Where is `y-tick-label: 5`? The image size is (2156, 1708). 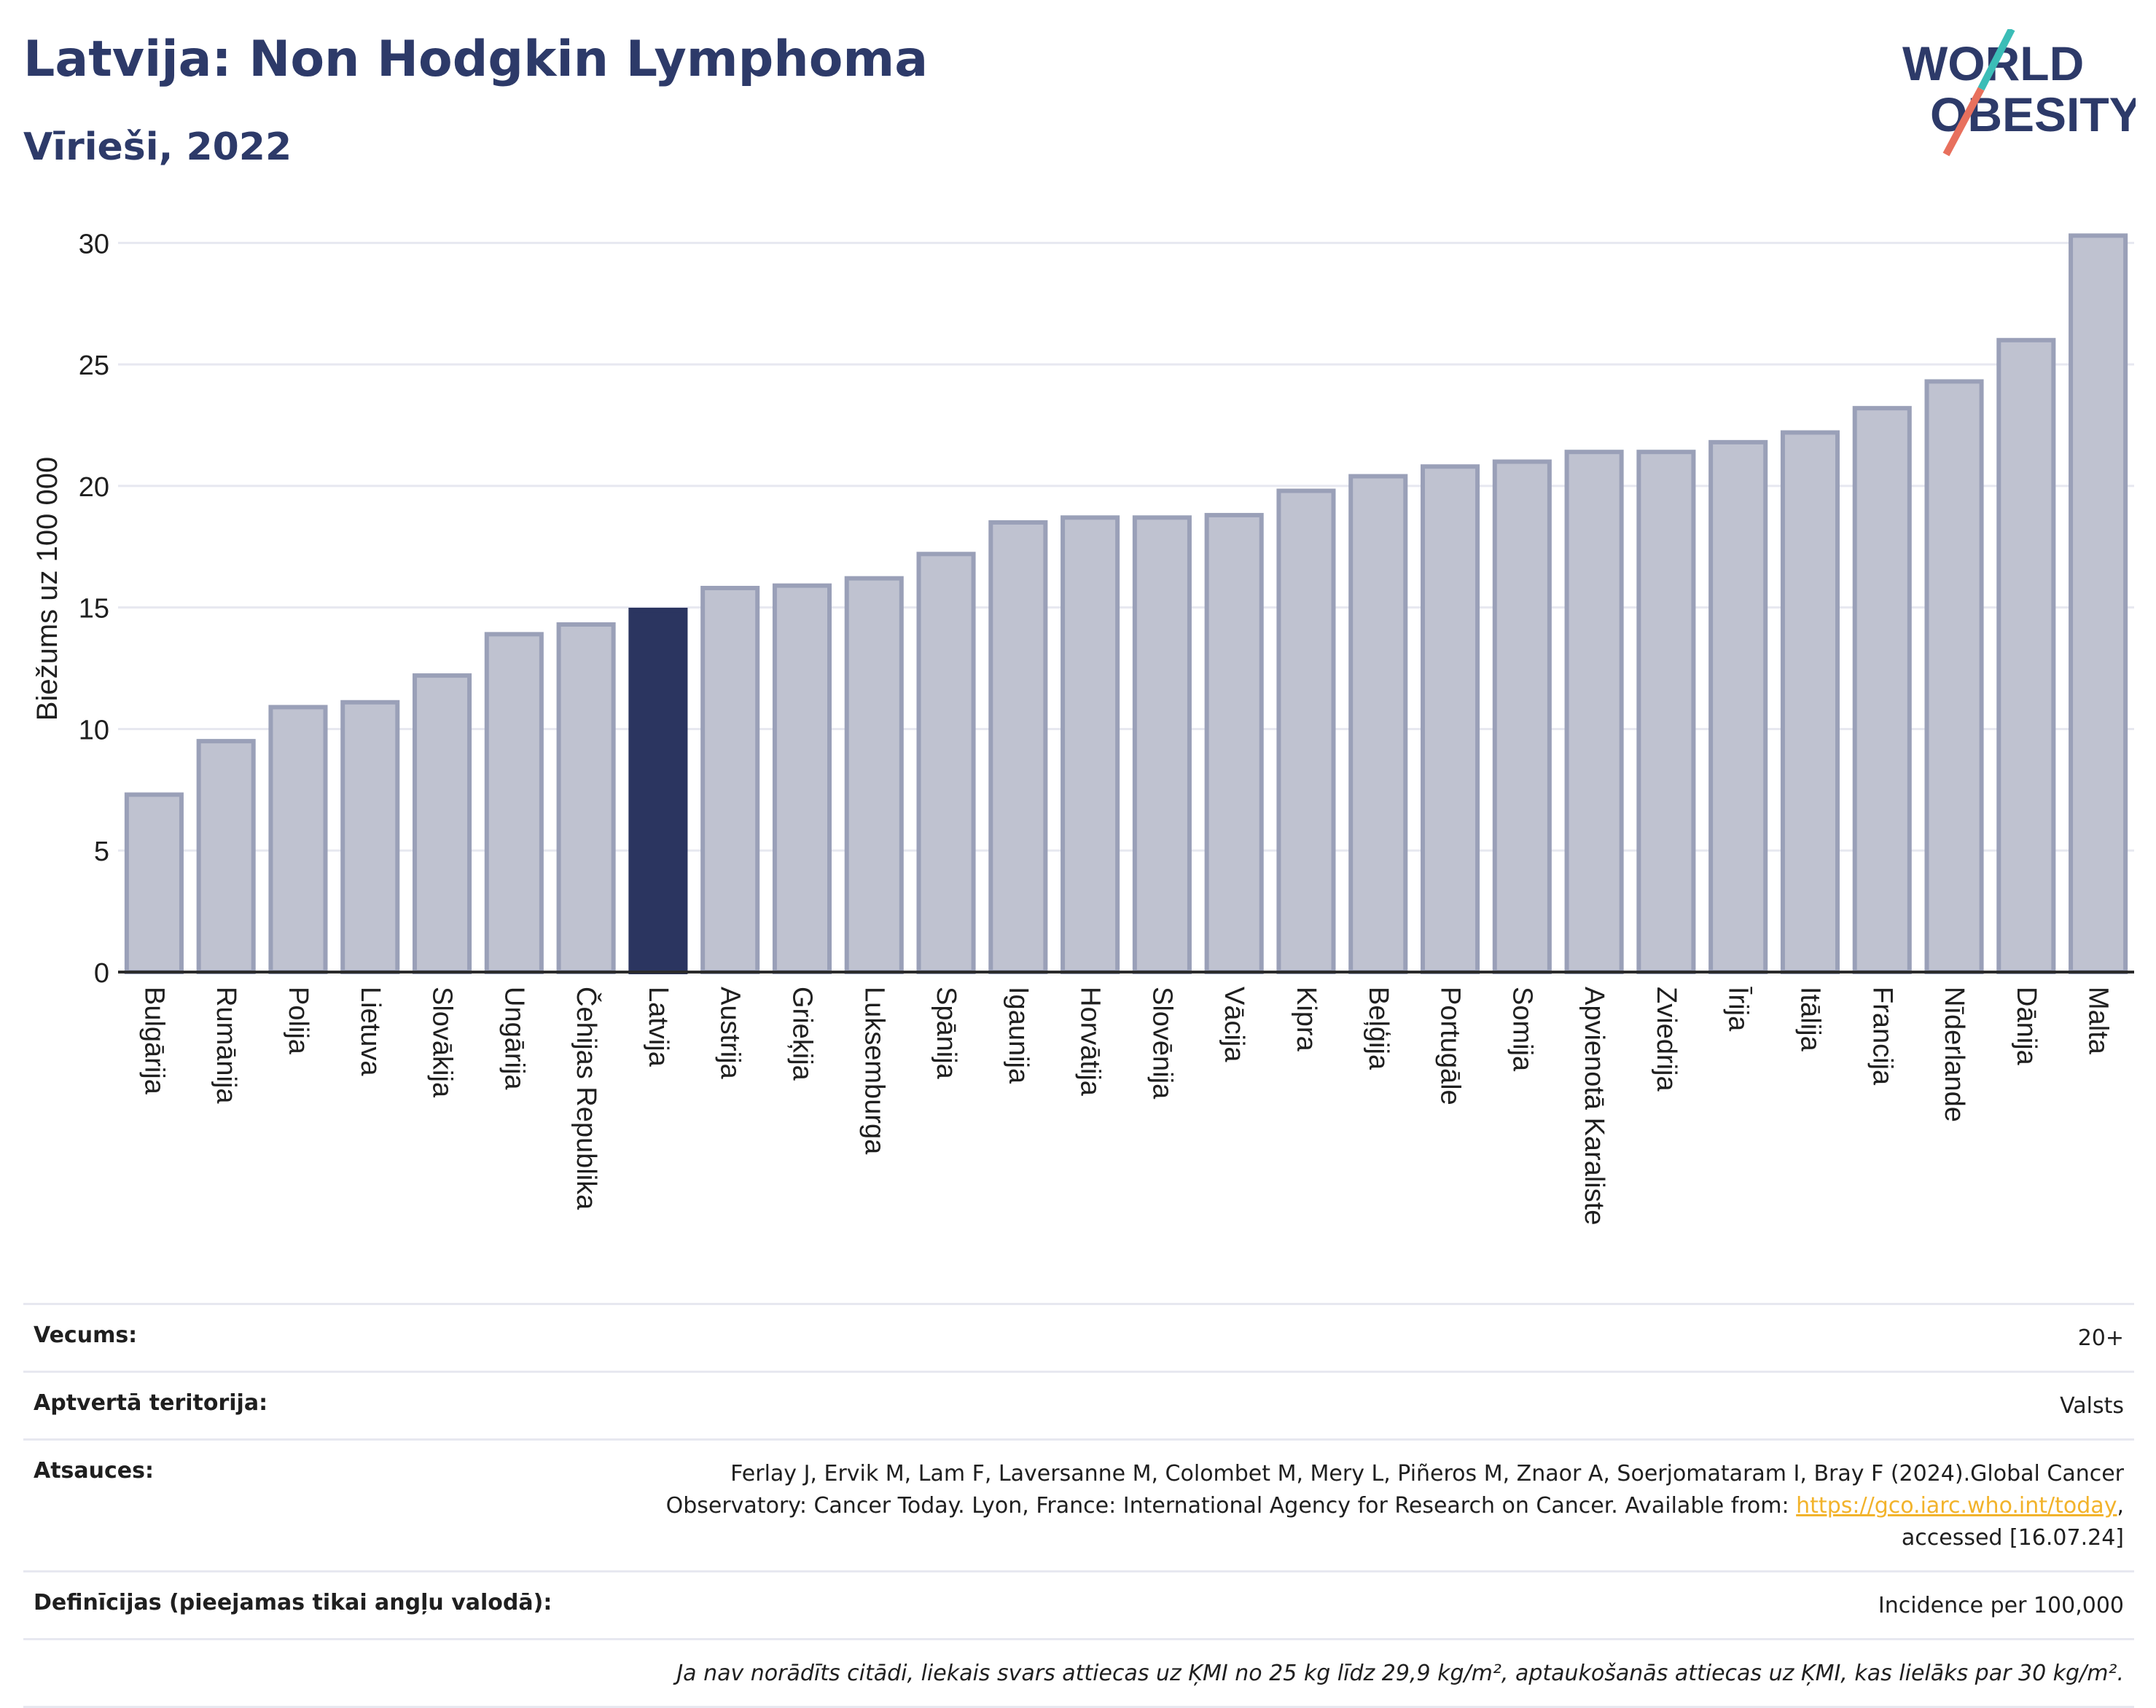 y-tick-label: 5 is located at coordinates (101, 852).